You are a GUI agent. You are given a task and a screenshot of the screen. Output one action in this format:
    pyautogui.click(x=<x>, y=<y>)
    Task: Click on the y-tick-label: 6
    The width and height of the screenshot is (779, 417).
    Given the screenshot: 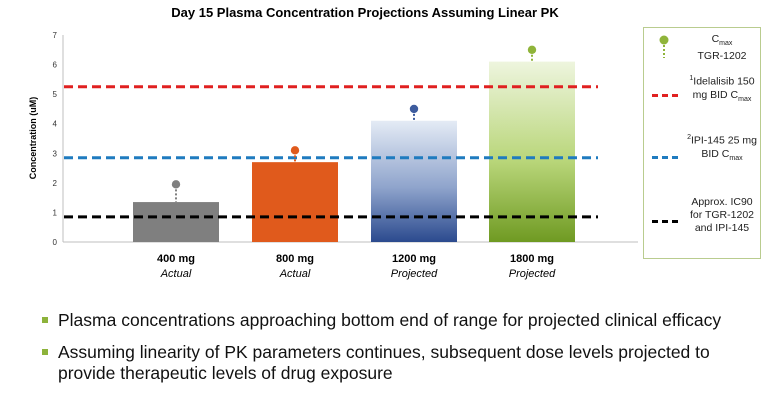 What is the action you would take?
    pyautogui.click(x=55, y=65)
    